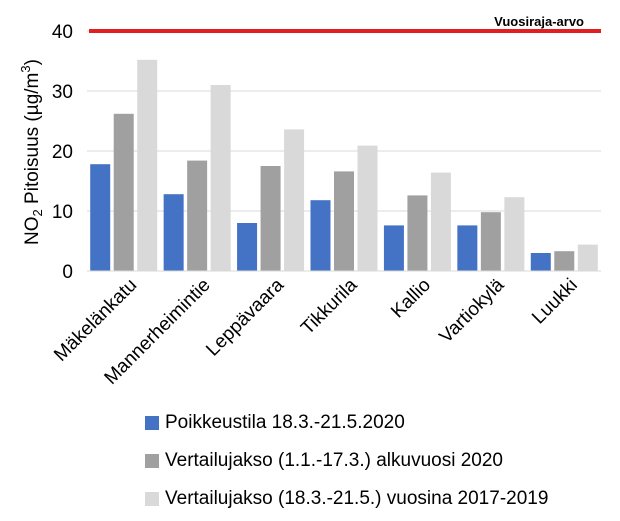  What do you see at coordinates (31, 152) in the screenshot?
I see `y-axis-label: NO2 Pitoisuus (µg/m3)` at bounding box center [31, 152].